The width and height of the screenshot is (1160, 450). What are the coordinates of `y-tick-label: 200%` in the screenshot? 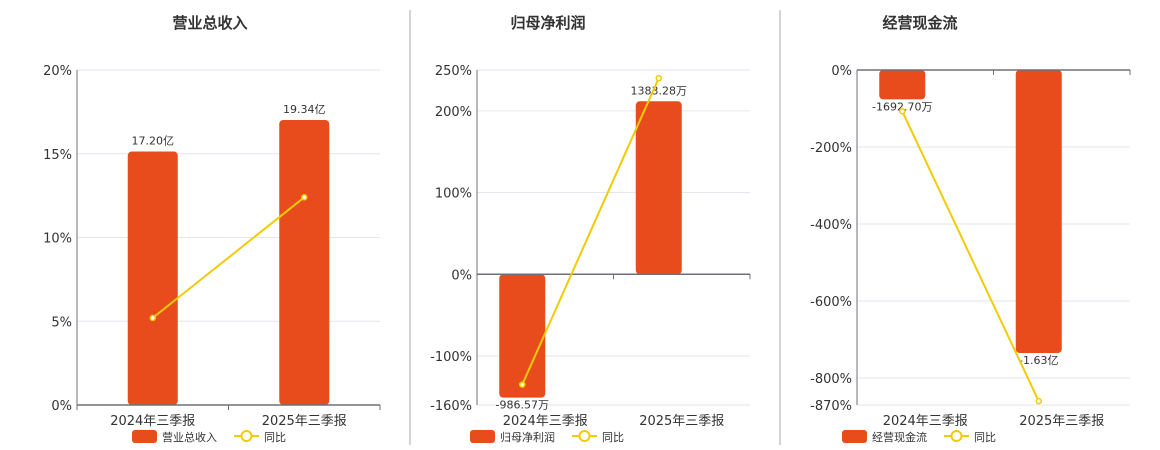 It's located at (453, 112).